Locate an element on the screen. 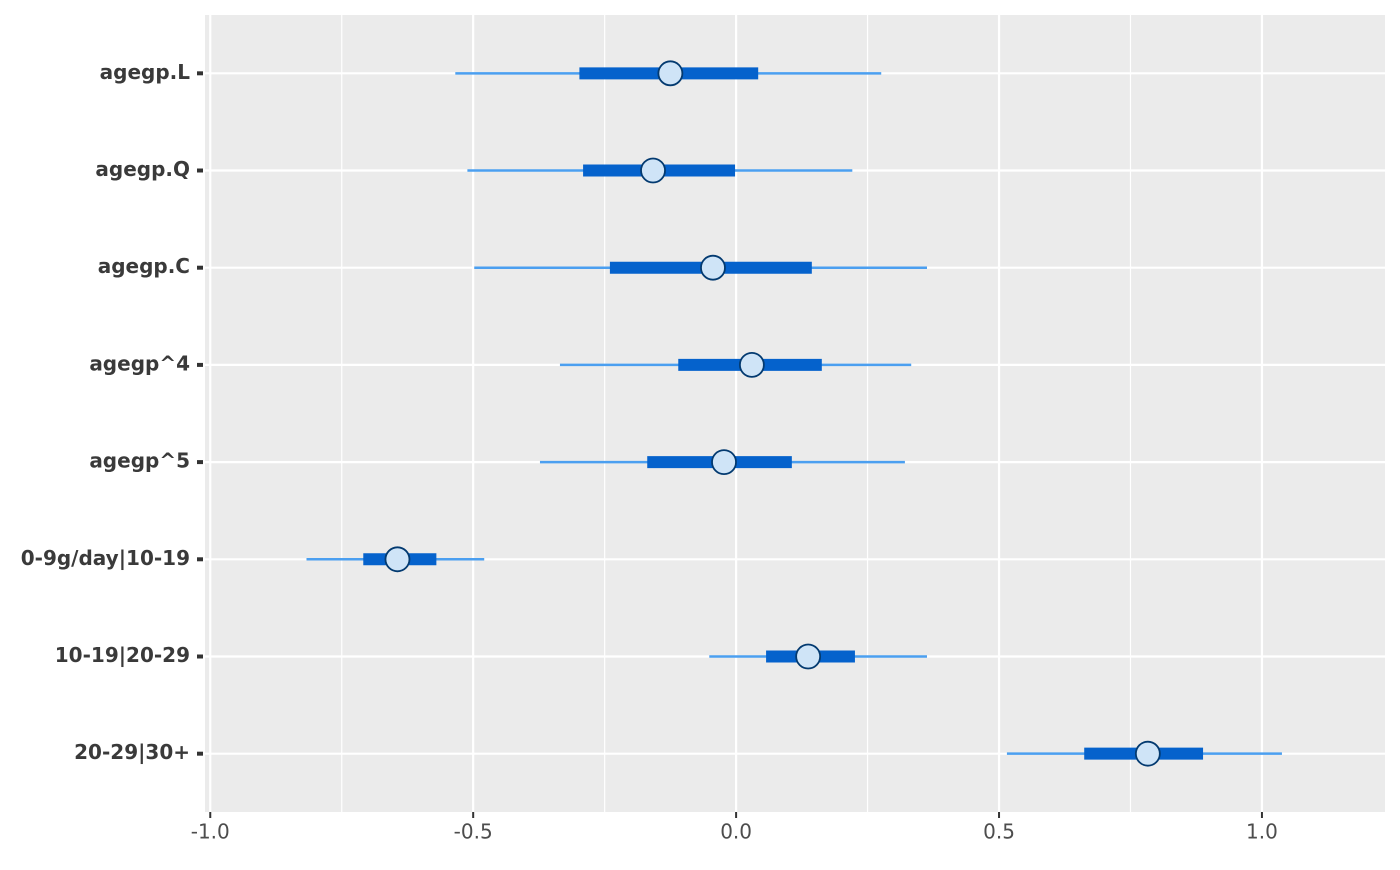  y-tick-label: agegp^5 is located at coordinates (139, 461).